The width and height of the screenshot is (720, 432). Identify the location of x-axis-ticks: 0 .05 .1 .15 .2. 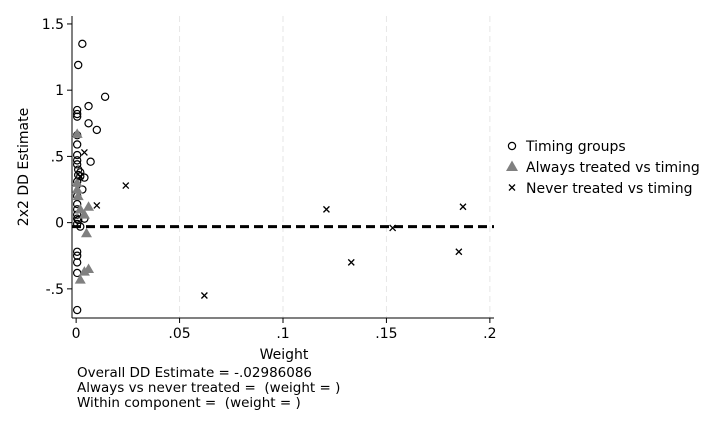
(284, 330).